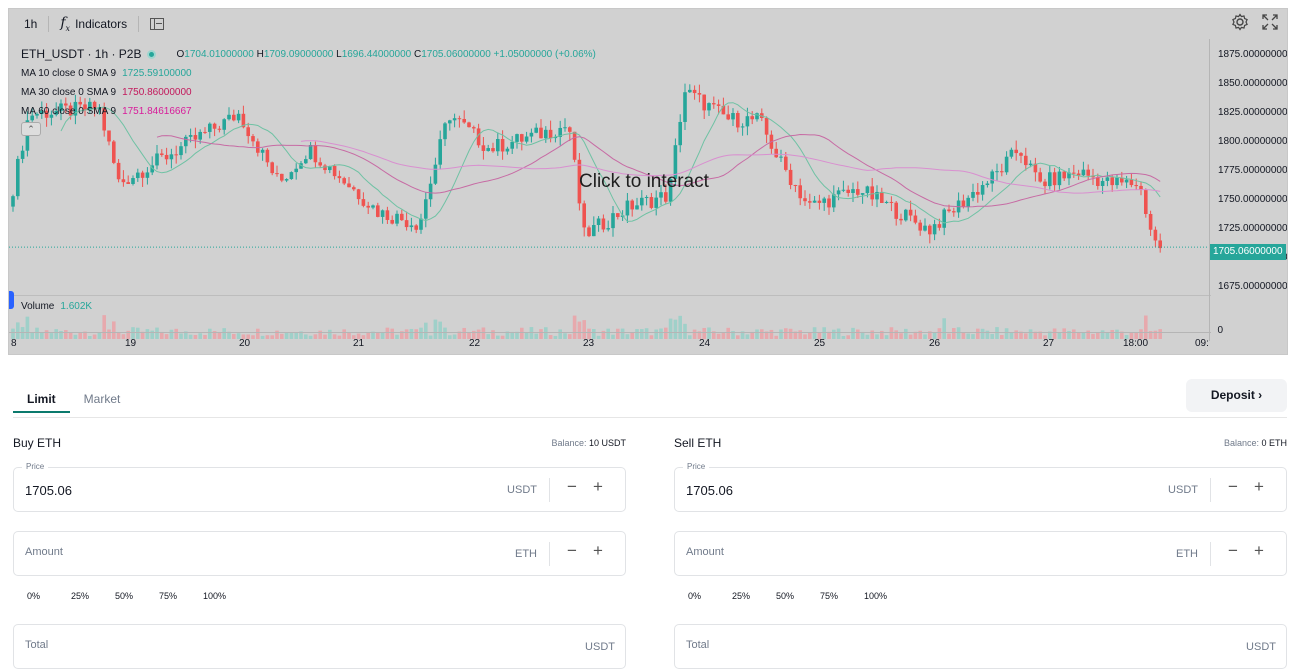  What do you see at coordinates (572, 550) in the screenshot?
I see `buy-amount-minus-button: −` at bounding box center [572, 550].